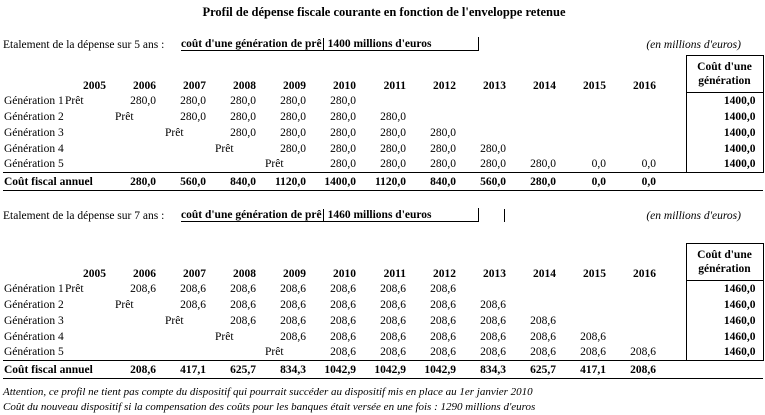  What do you see at coordinates (436, 369) in the screenshot?
I see `annual-total-cell: 1042,9` at bounding box center [436, 369].